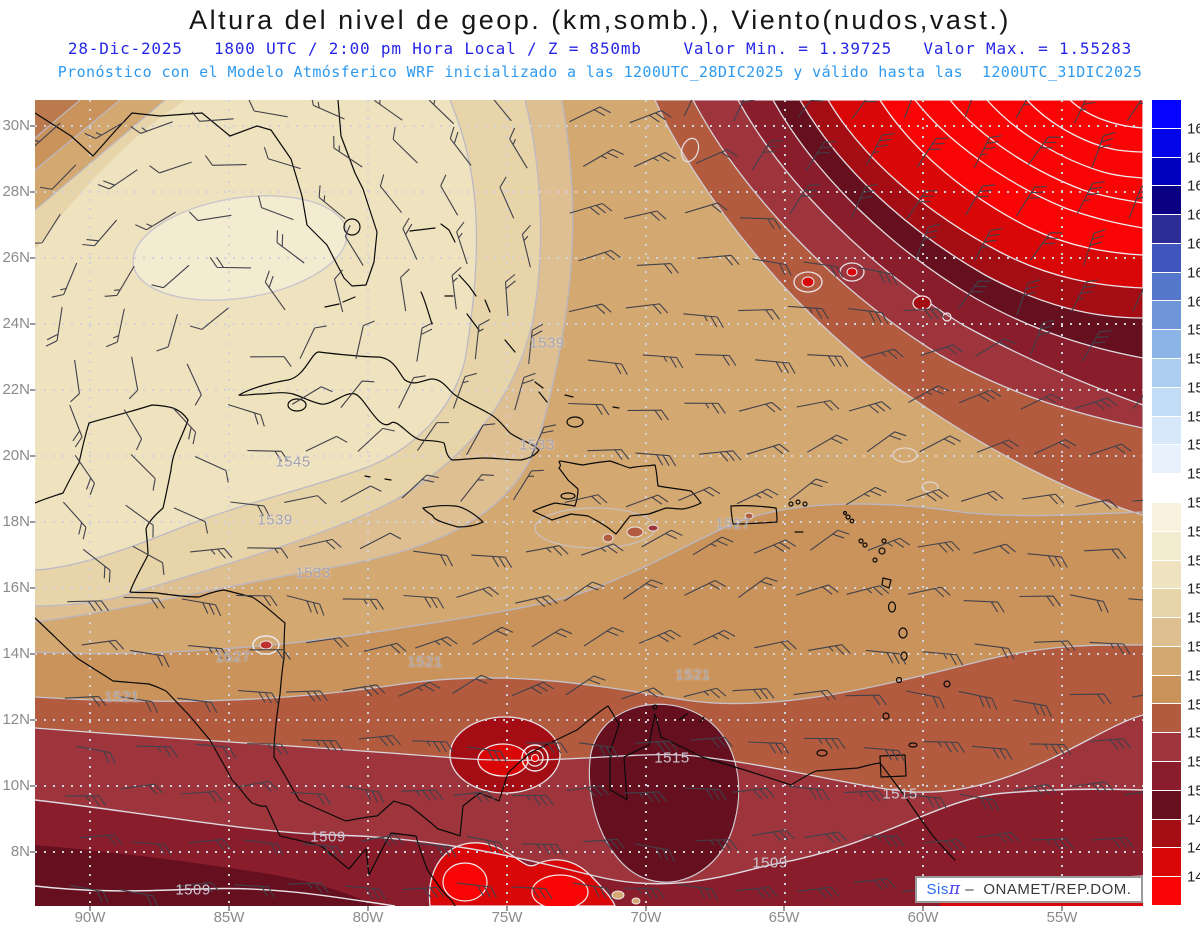 The height and width of the screenshot is (927, 1200). What do you see at coordinates (16, 323) in the screenshot?
I see `lat-label: 24N` at bounding box center [16, 323].